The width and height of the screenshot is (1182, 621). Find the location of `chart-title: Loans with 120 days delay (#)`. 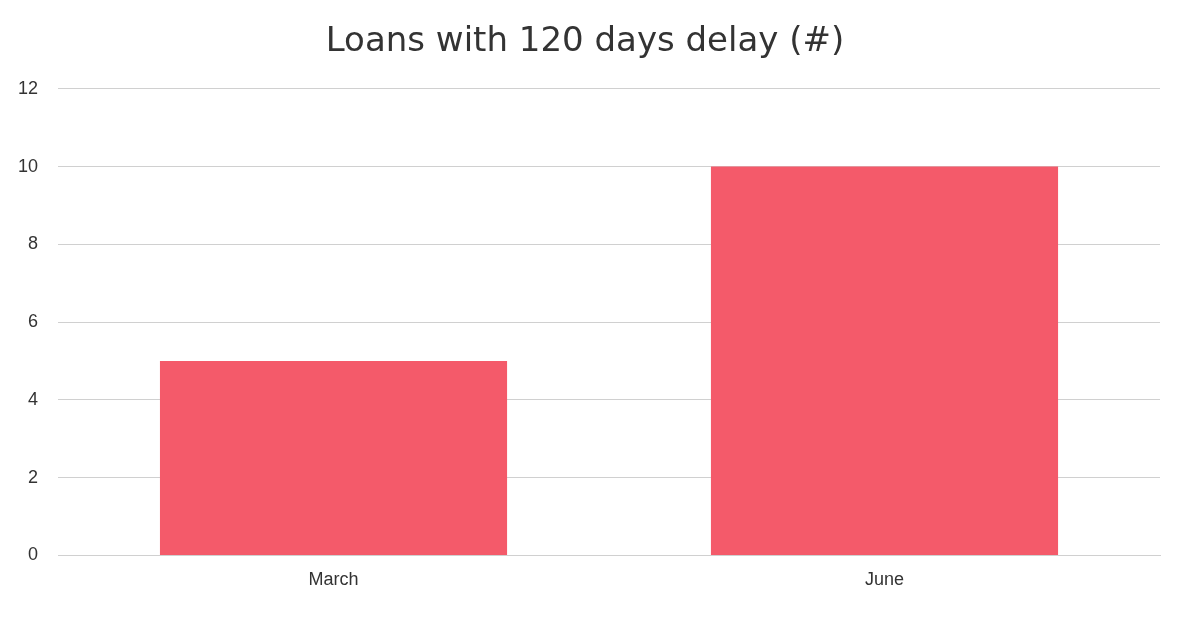

chart-title: Loans with 120 days delay (#) is located at coordinates (585, 39).